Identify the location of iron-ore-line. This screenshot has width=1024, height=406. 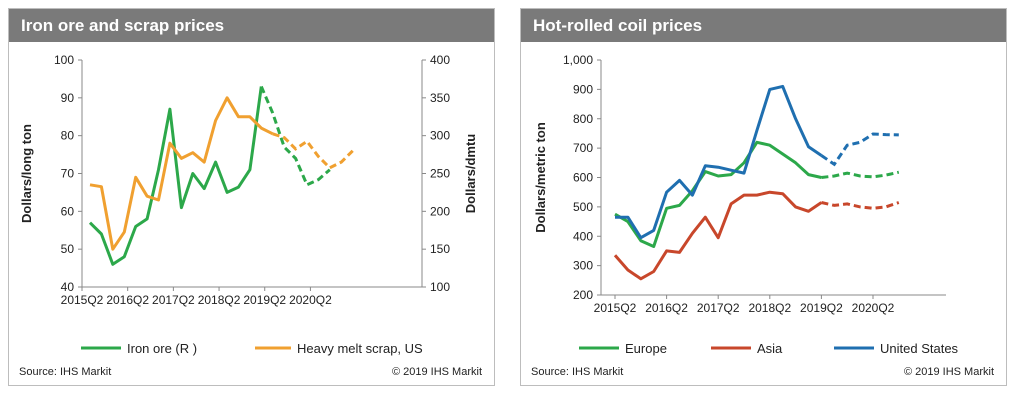
(175, 176).